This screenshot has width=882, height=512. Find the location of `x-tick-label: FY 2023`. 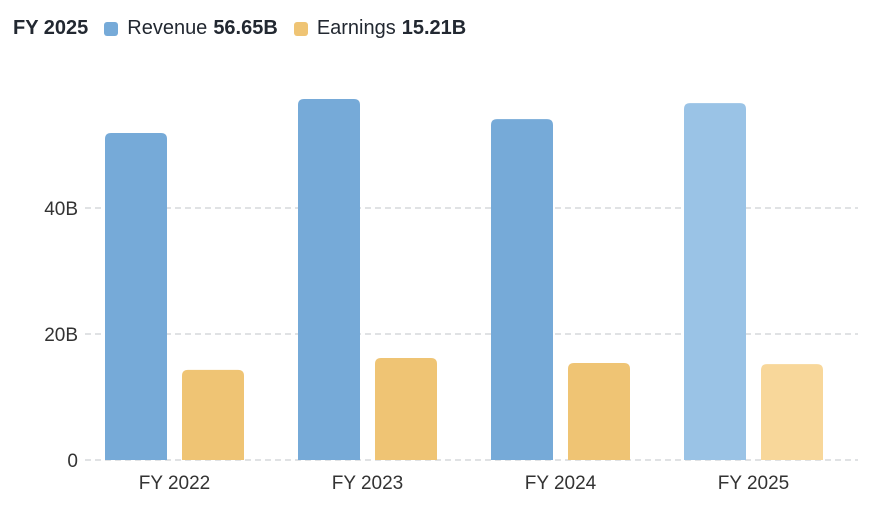

x-tick-label: FY 2023 is located at coordinates (367, 483).